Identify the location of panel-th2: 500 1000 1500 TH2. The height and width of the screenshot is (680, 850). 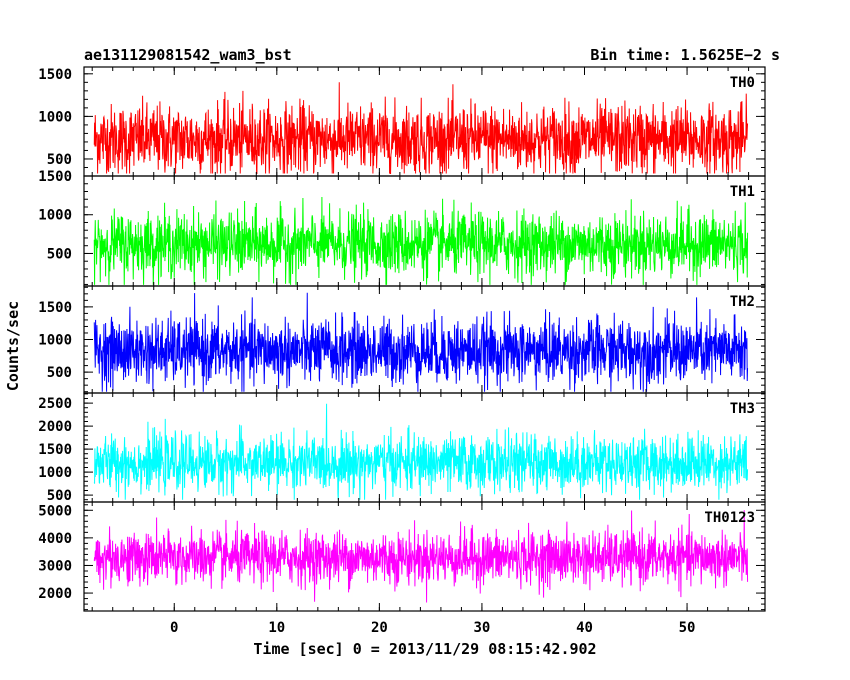
(402, 339).